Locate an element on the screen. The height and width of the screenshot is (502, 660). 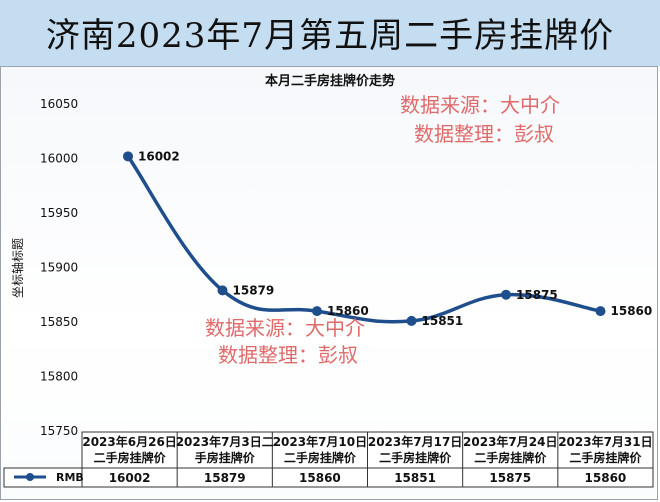
y-axis-label: 坐标轴标题 is located at coordinates (17, 268).